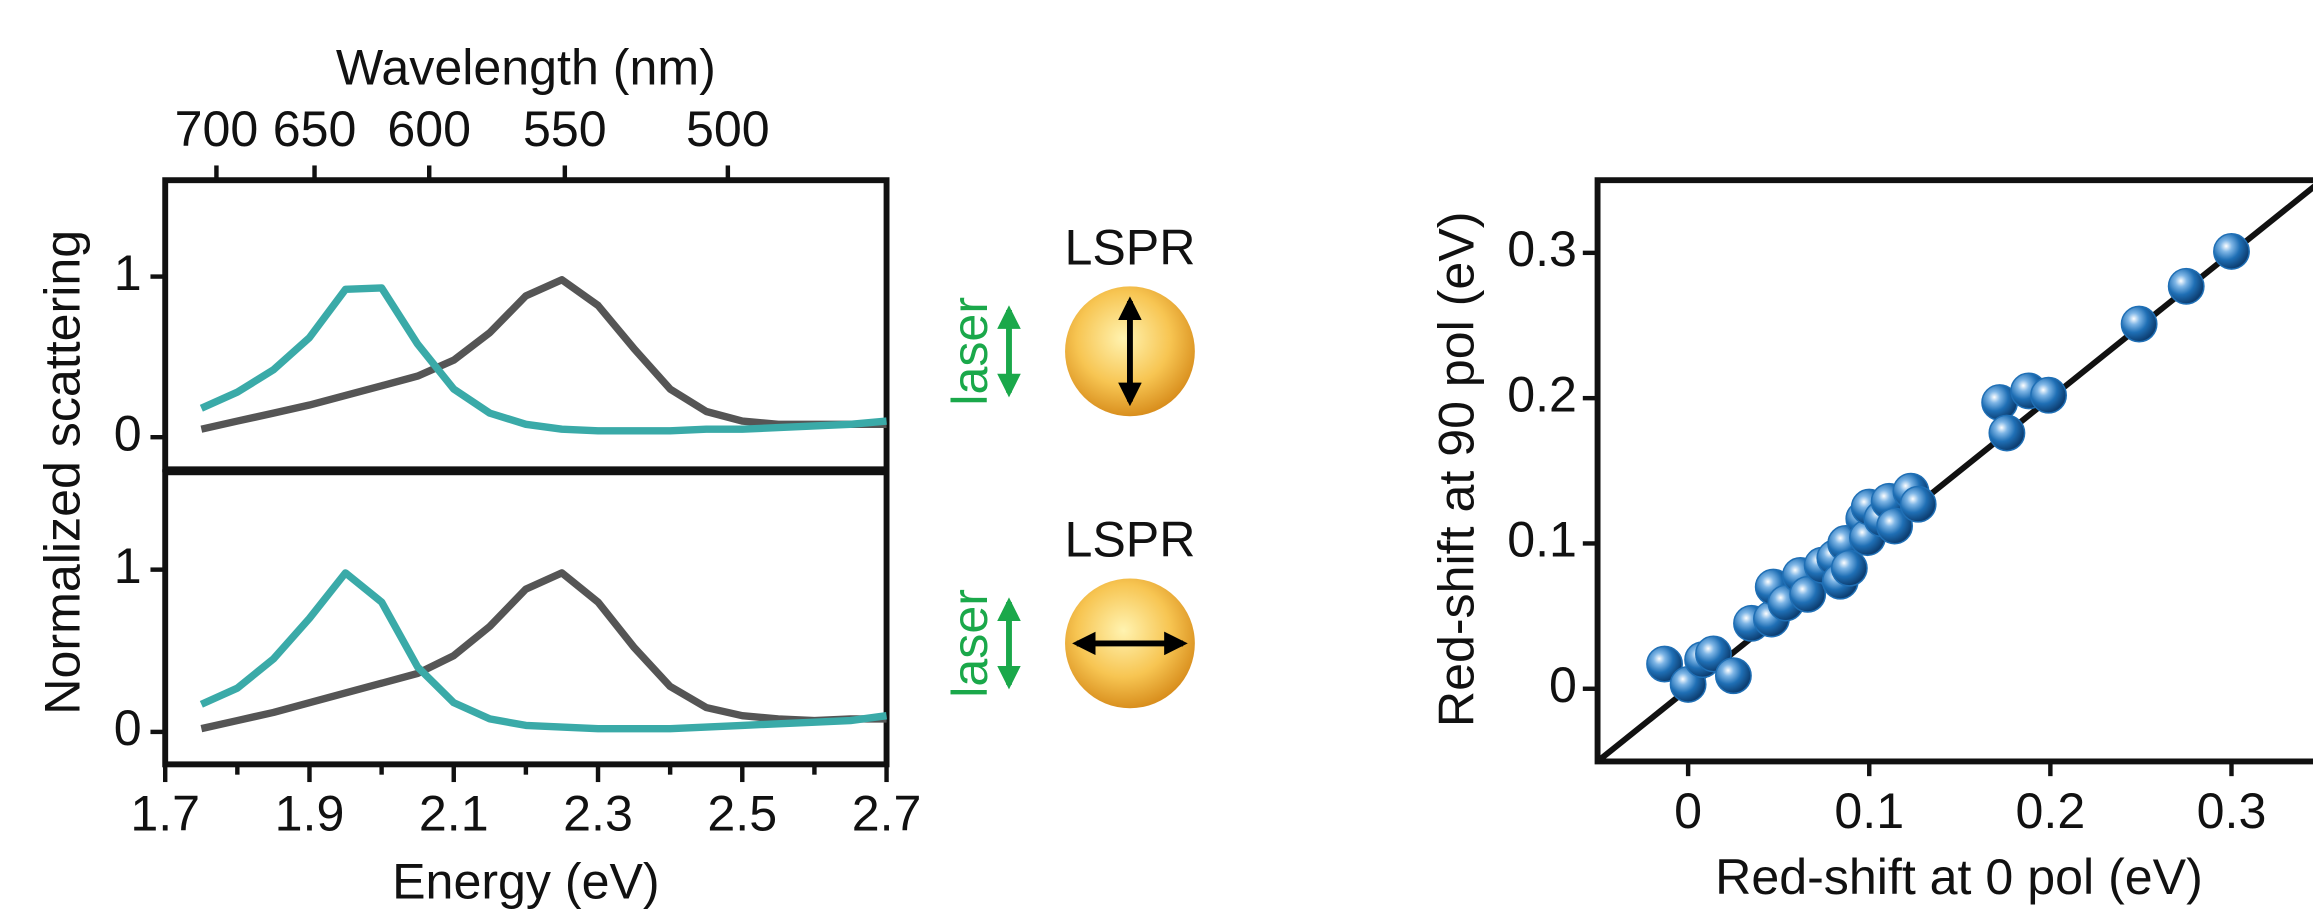 Image resolution: width=2313 pixels, height=918 pixels. I want to click on x-tick-label: 0.3, so click(2232, 811).